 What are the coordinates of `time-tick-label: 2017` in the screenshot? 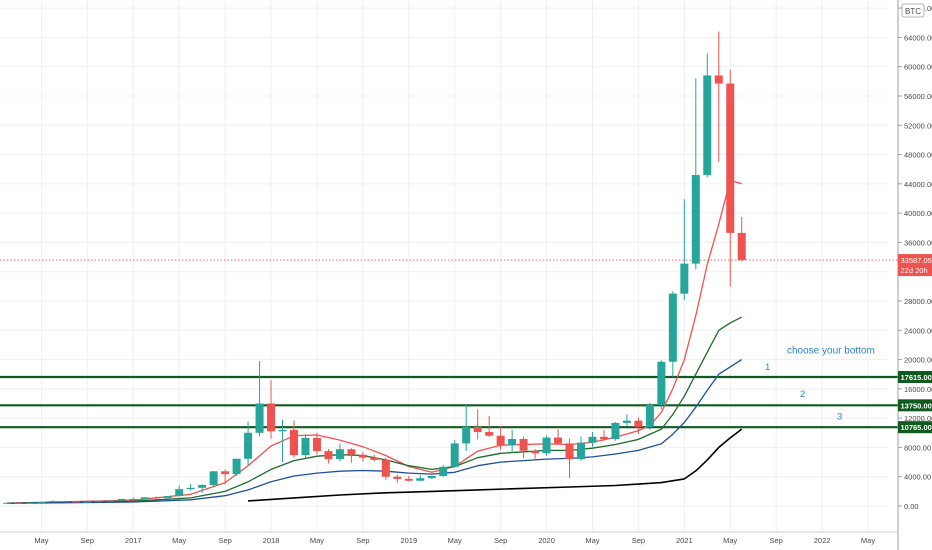 It's located at (133, 540).